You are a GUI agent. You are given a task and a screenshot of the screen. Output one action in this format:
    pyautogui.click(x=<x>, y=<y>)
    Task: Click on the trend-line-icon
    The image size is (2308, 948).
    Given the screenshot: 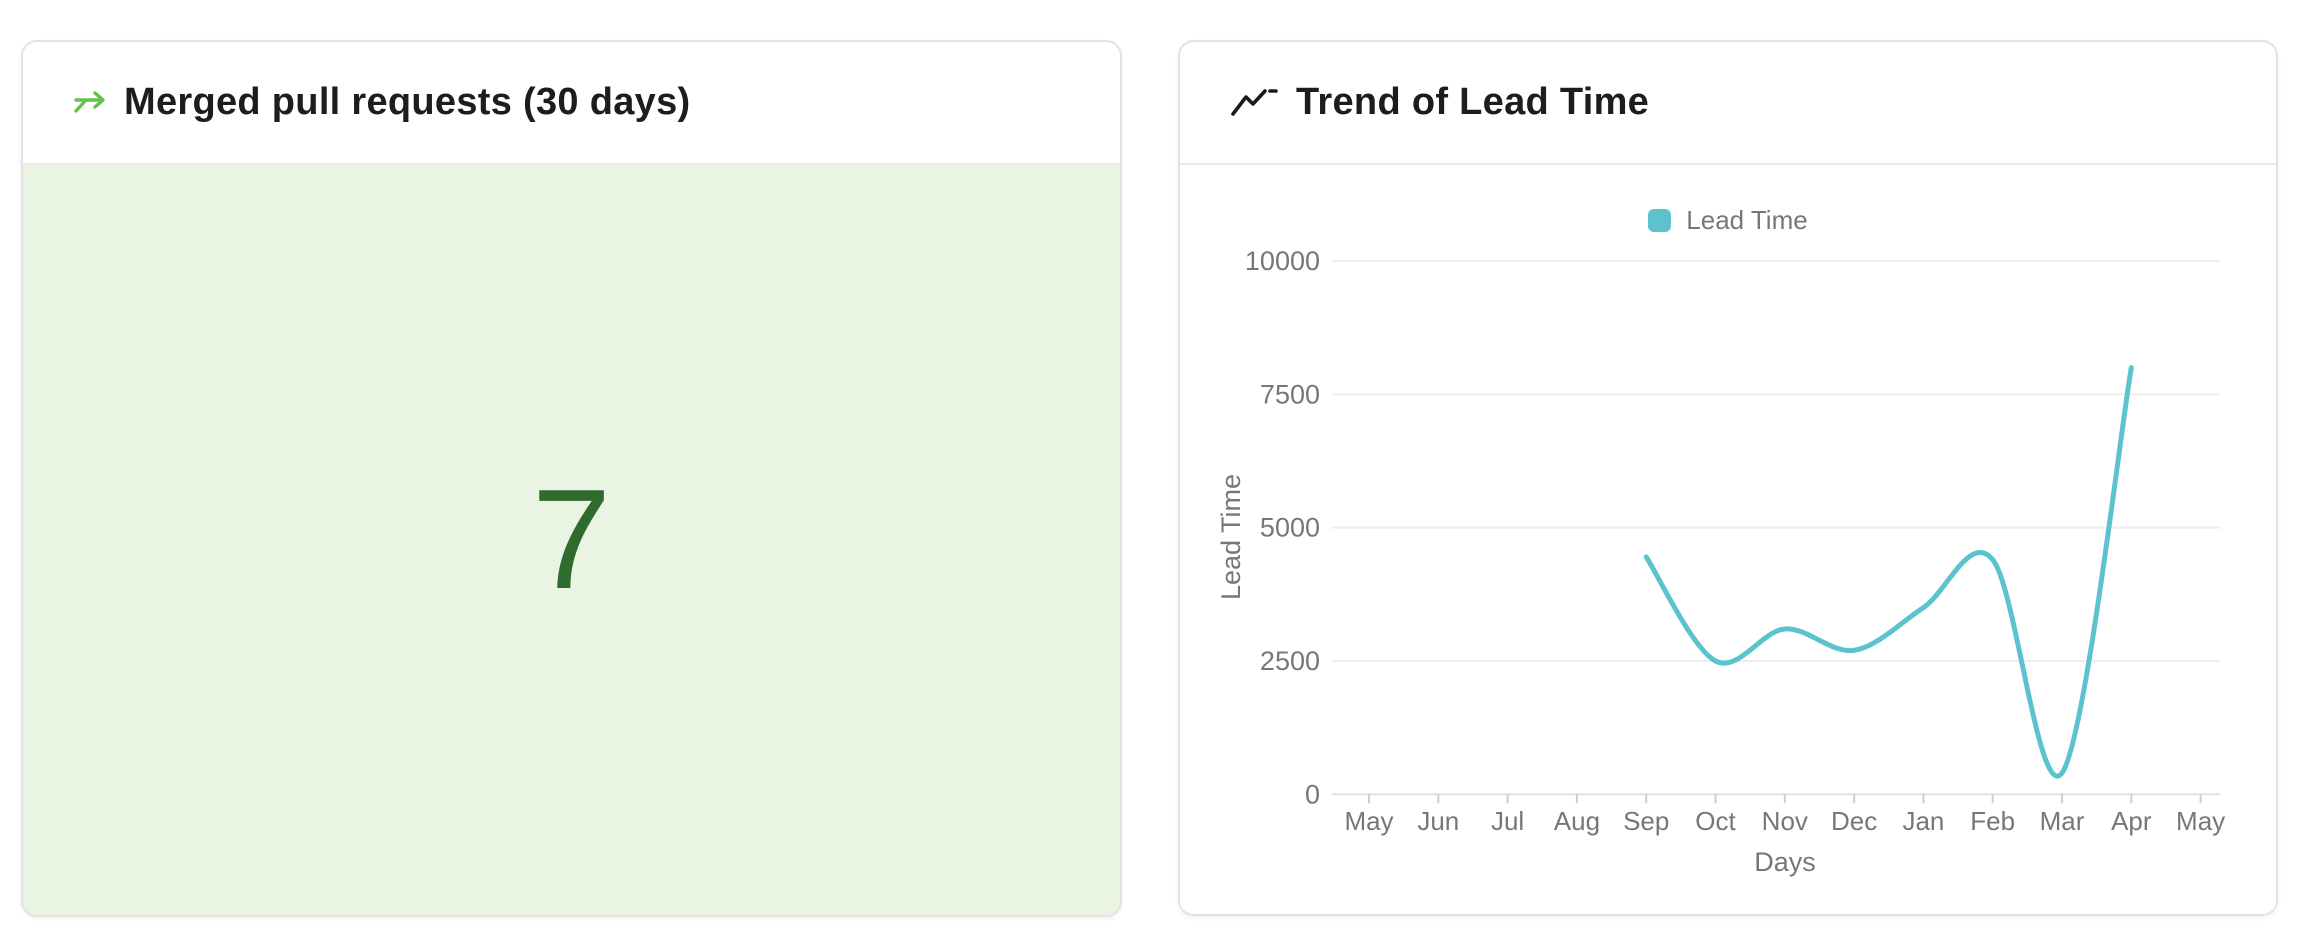 What is the action you would take?
    pyautogui.click(x=1254, y=102)
    